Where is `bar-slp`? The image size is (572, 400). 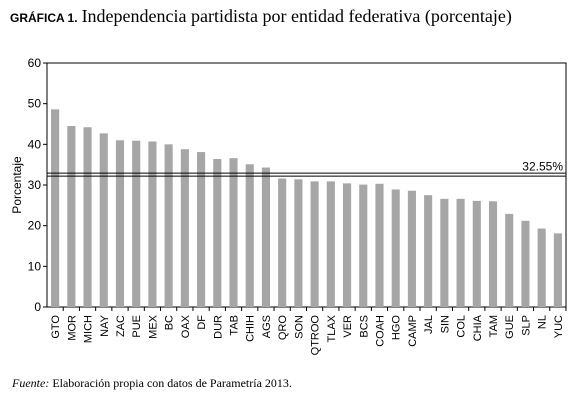 bar-slp is located at coordinates (525, 263).